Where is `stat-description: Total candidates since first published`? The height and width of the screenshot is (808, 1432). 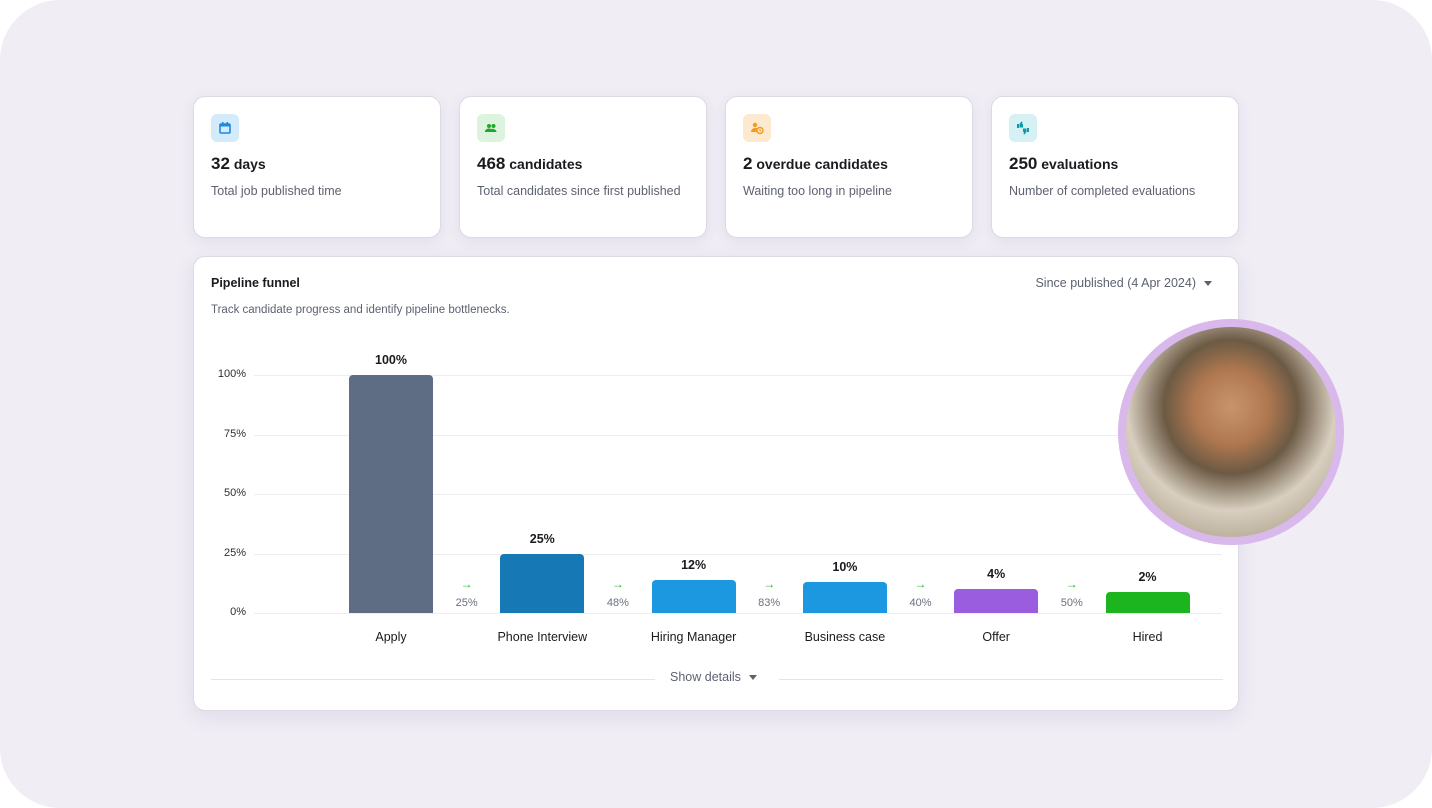 stat-description: Total candidates since first published is located at coordinates (579, 191).